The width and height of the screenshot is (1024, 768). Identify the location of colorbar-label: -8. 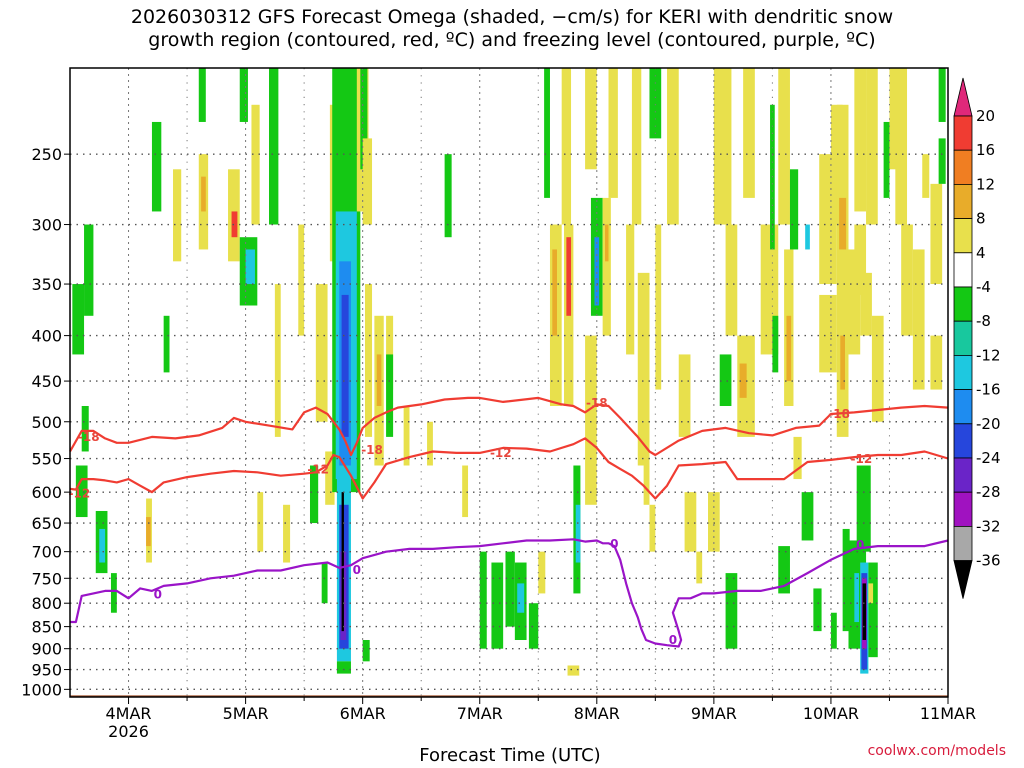
(983, 321).